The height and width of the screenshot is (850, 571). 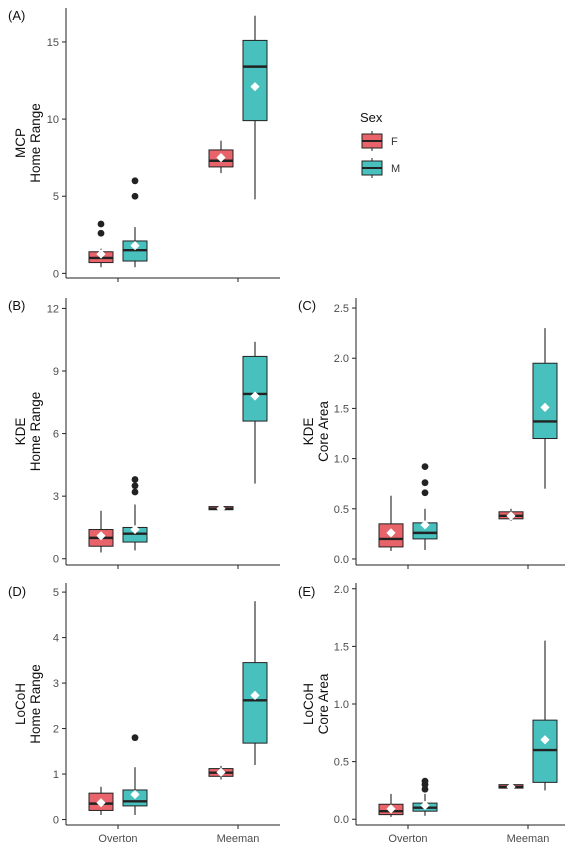 I want to click on panel-d: (D) LoCoHHome Range 0 1 2 3 4 5 Overton Meeman, so click(x=144, y=714).